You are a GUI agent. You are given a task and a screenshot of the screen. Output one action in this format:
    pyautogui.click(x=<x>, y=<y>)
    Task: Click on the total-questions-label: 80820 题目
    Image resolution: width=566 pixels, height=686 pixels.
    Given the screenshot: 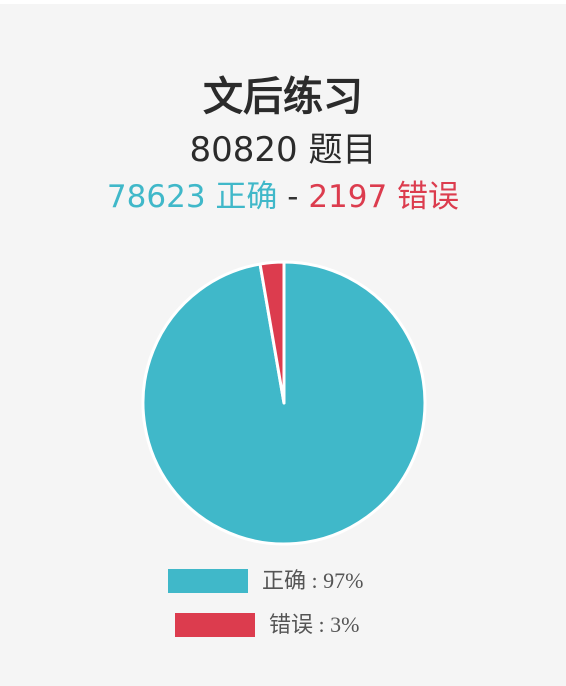 What is the action you would take?
    pyautogui.click(x=283, y=150)
    